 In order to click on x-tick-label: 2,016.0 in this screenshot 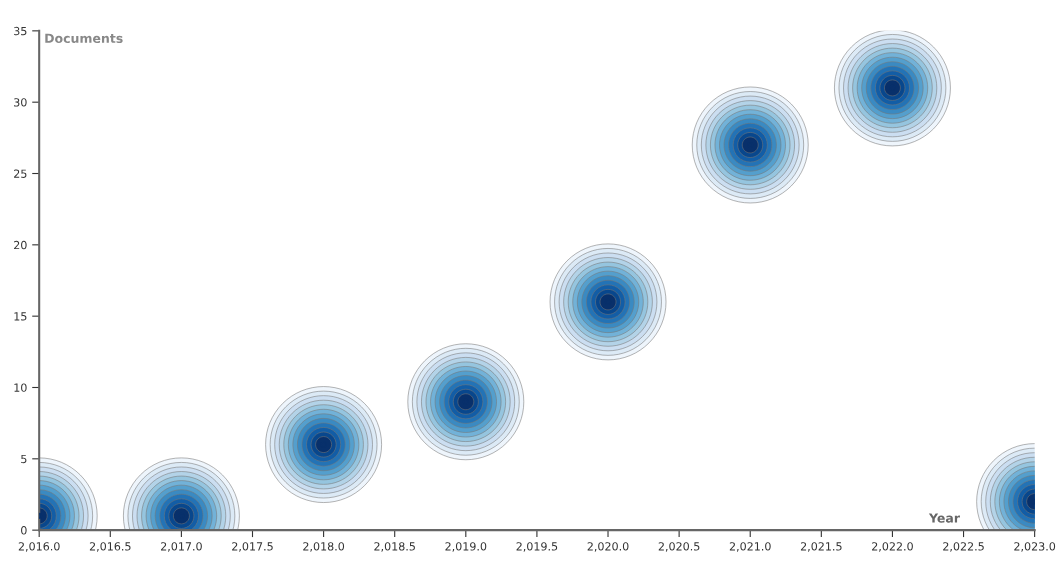, I will do `click(39, 547)`.